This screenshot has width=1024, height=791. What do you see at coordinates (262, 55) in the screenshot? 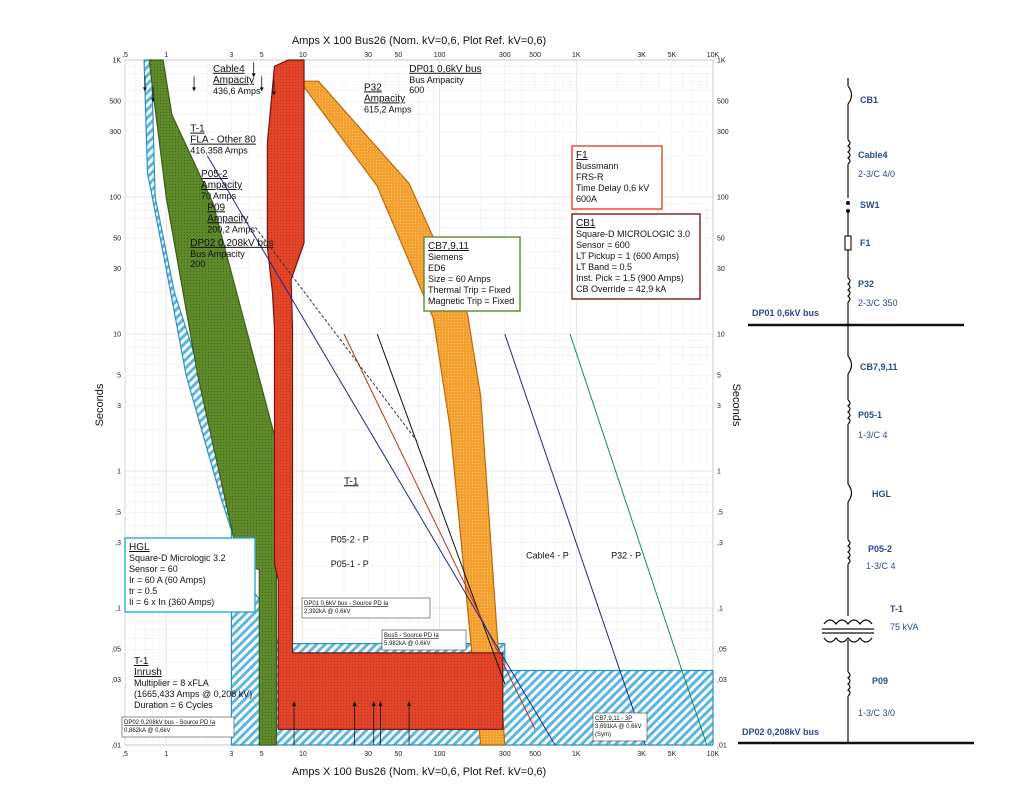
I see `x-tick-label-top: 5` at bounding box center [262, 55].